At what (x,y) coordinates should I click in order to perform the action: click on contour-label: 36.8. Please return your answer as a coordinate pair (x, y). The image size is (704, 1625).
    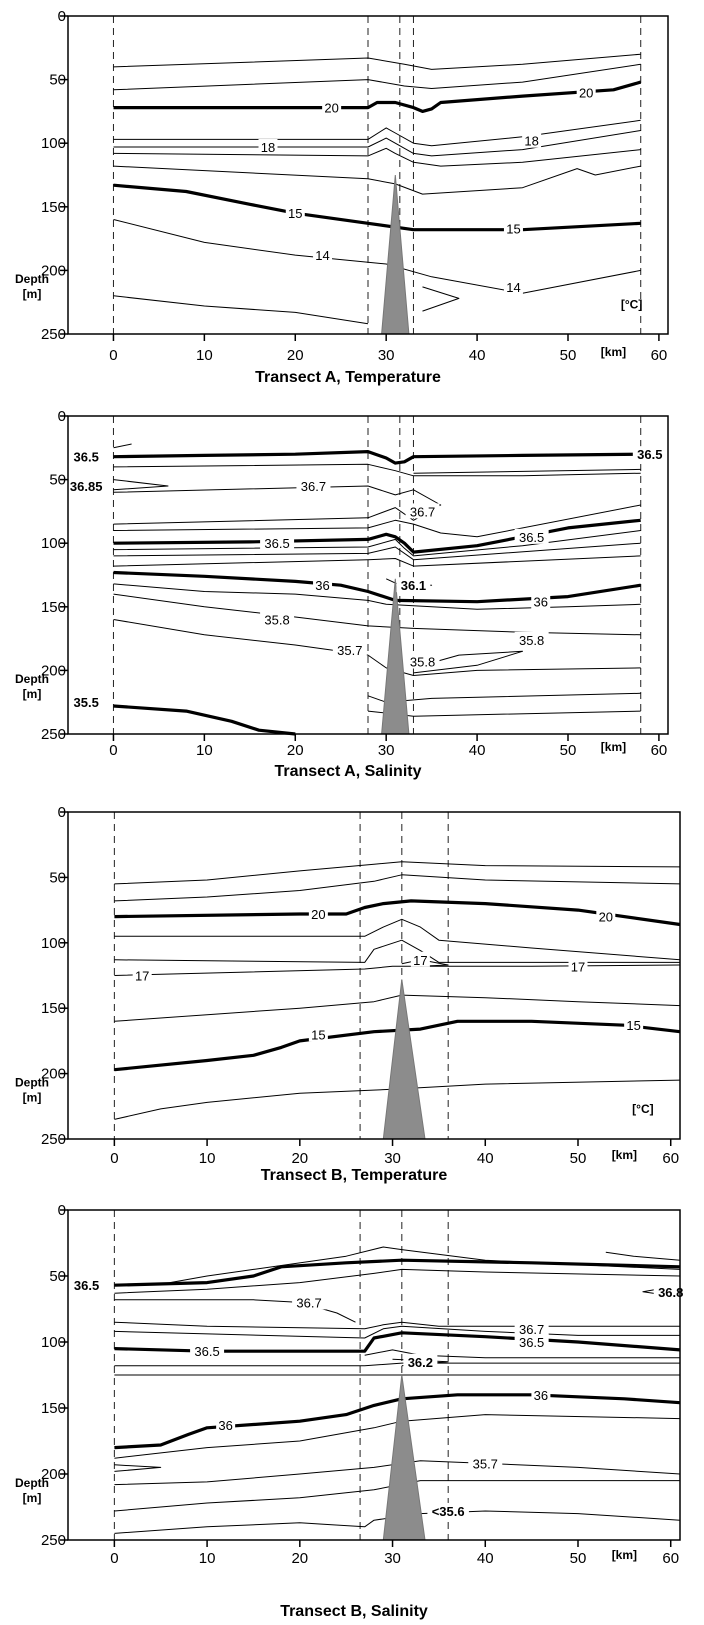
    Looking at the image, I should click on (670, 1292).